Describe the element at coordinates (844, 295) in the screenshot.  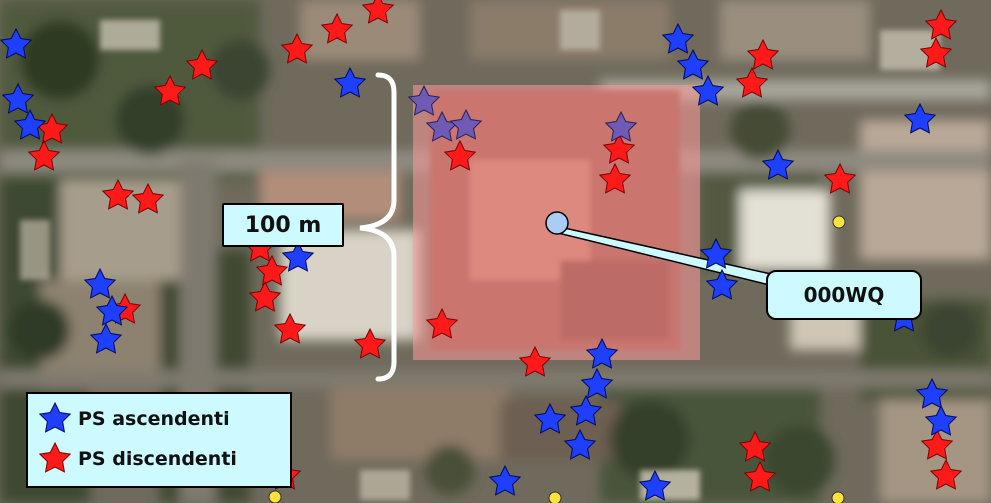
I see `point-label: 000WQ` at that location.